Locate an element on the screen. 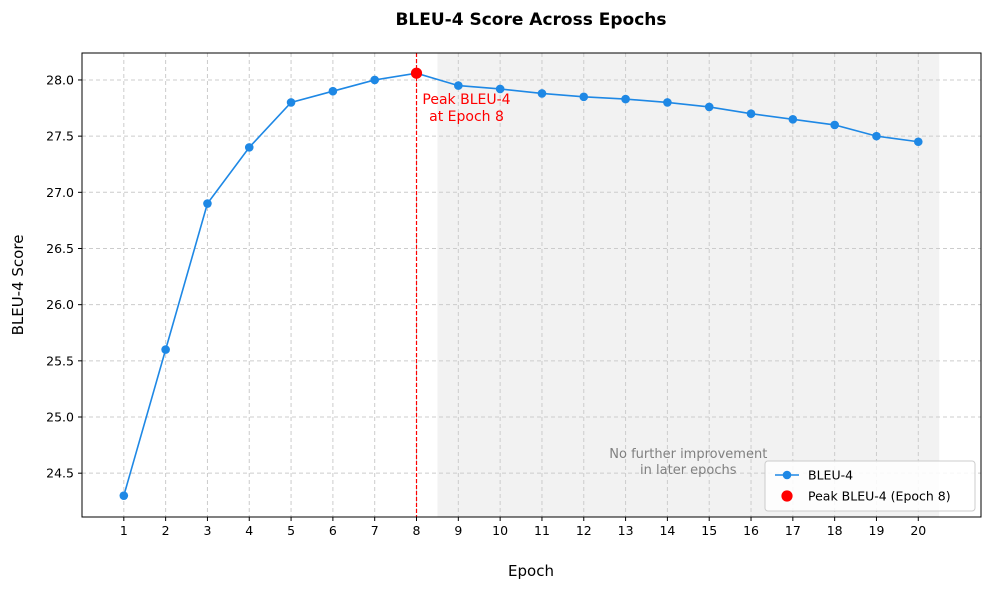  y-tick-label: 24.5 is located at coordinates (60, 473).